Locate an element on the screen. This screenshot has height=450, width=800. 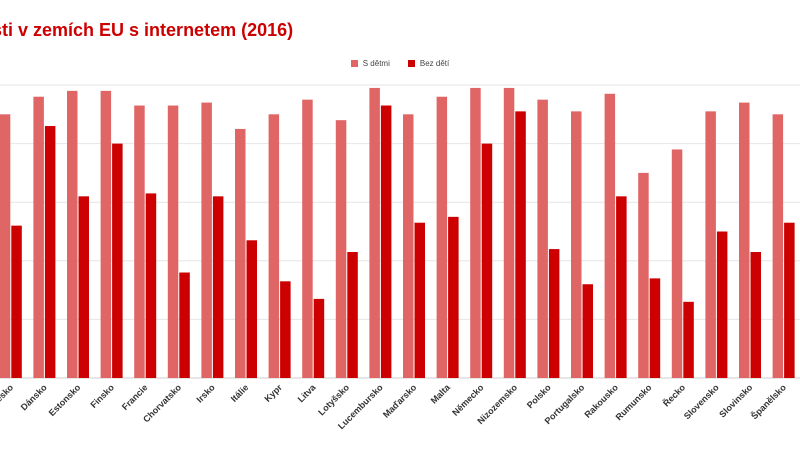
x-tick-label: Slovensko is located at coordinates (701, 401).